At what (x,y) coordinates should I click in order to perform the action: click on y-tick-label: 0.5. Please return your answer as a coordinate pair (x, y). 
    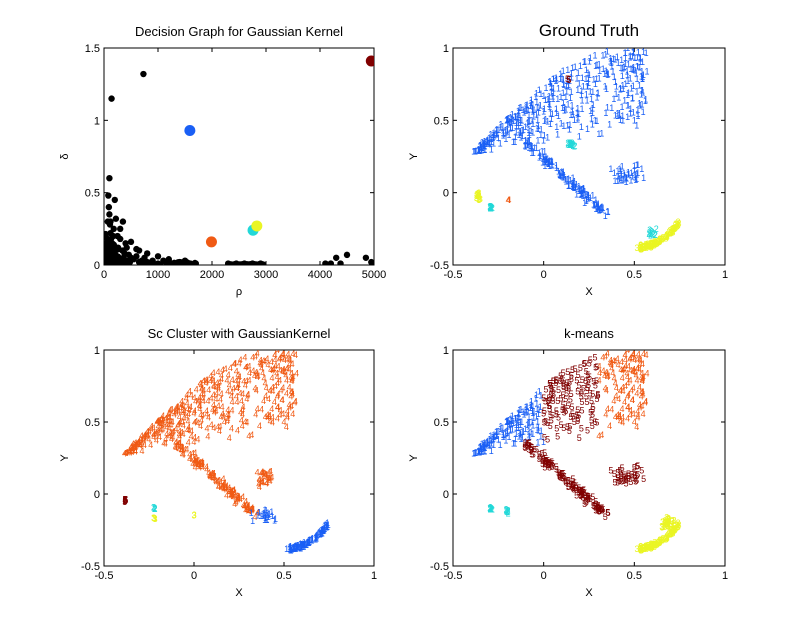
    Looking at the image, I should click on (92, 423).